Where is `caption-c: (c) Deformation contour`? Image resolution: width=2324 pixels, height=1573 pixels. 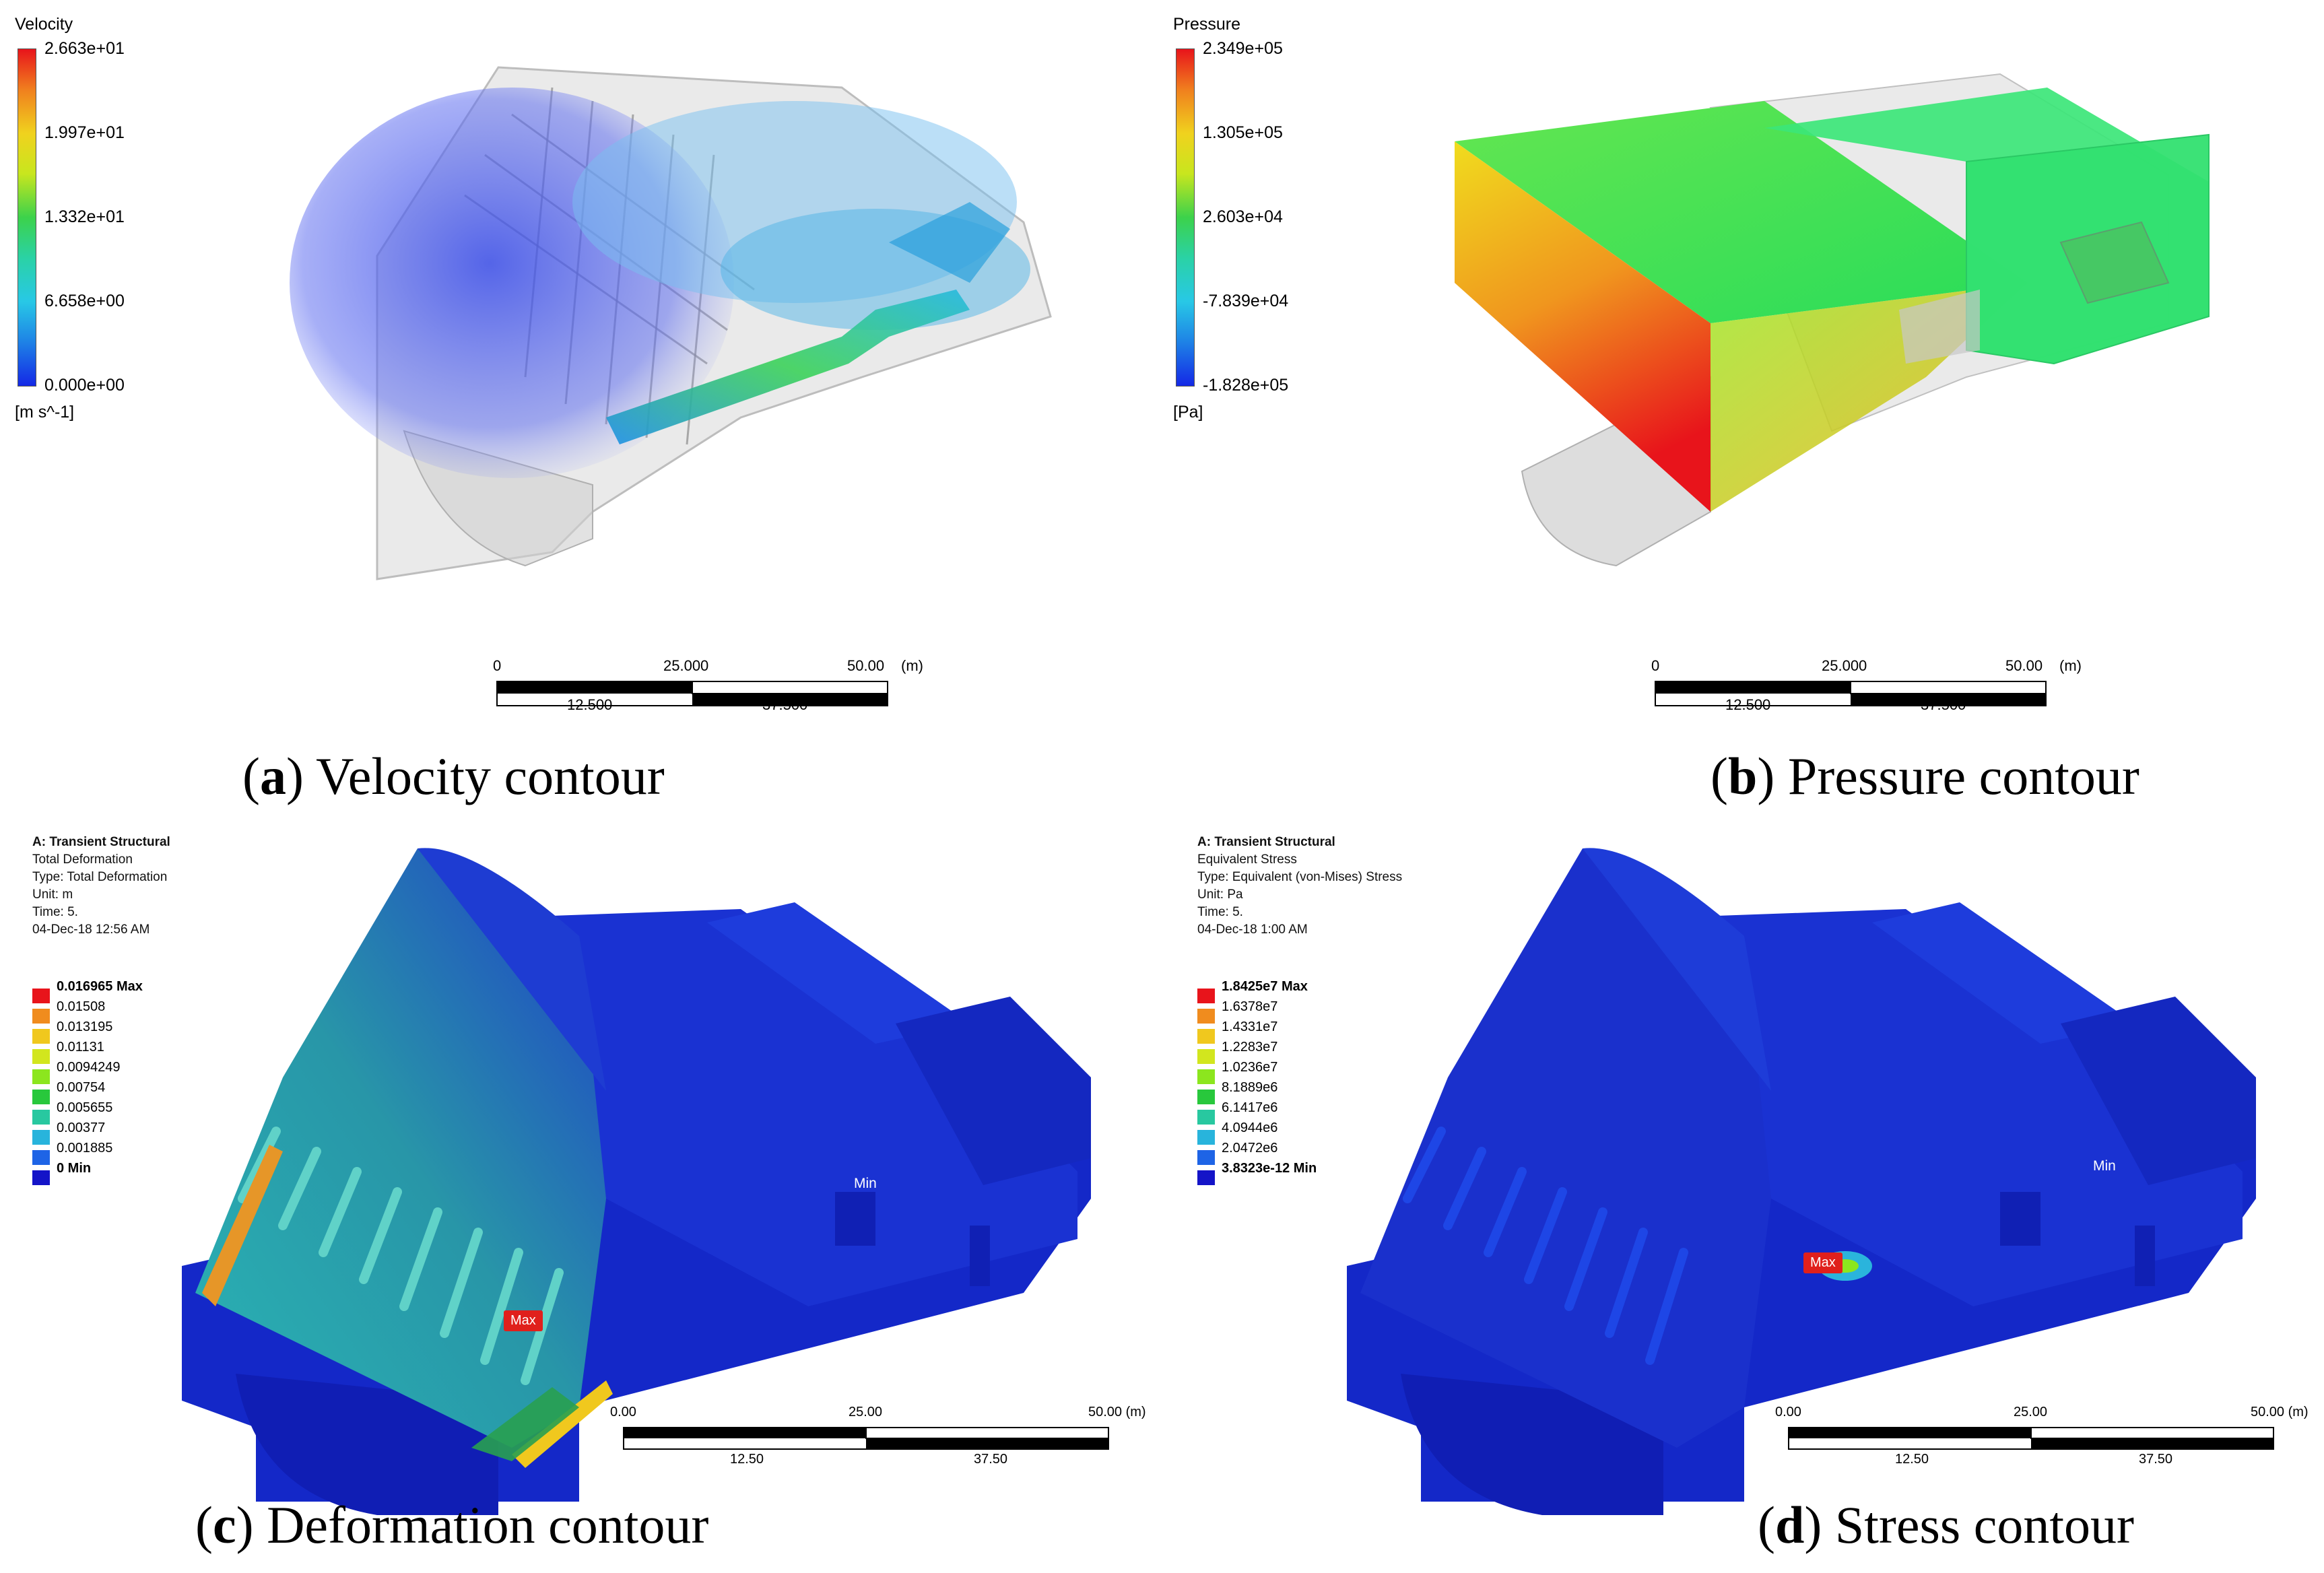 caption-c: (c) Deformation contour is located at coordinates (452, 1525).